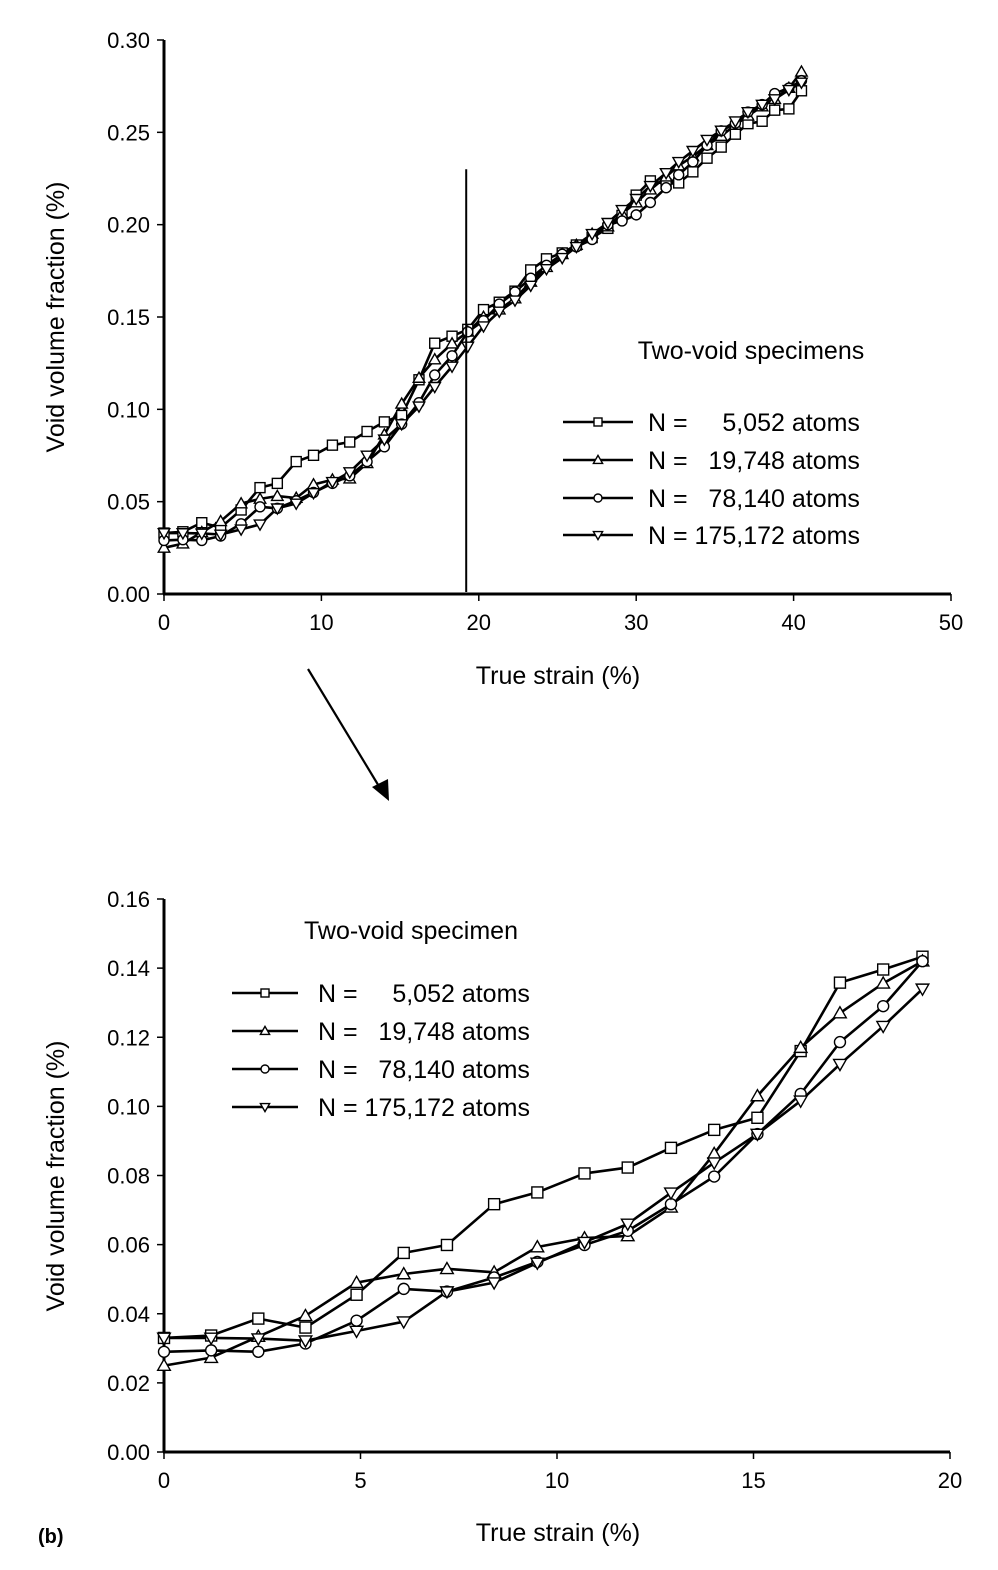  Describe the element at coordinates (128, 409) in the screenshot. I see `y-tick-label: 0.10` at that location.